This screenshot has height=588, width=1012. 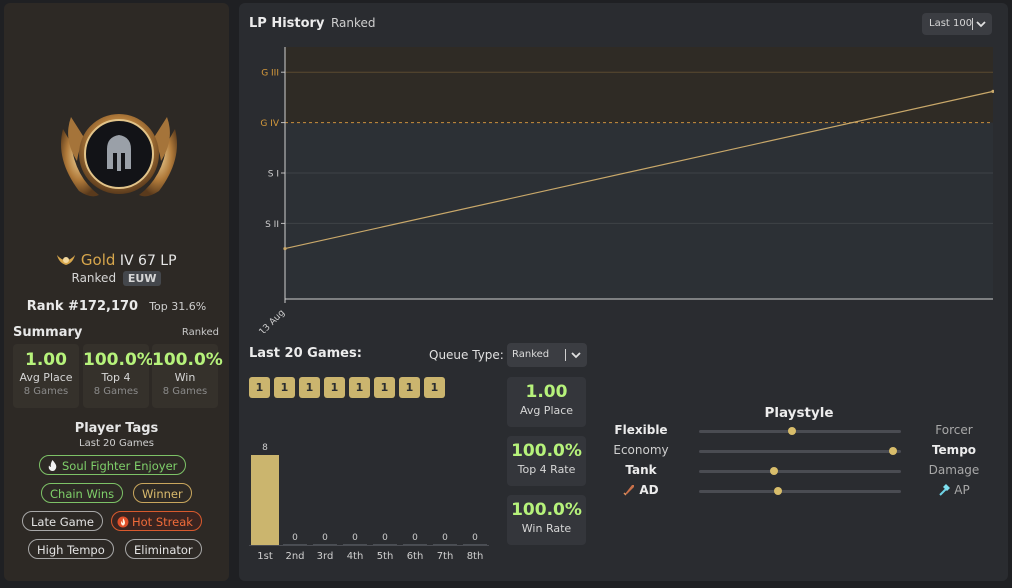 I want to click on playstyle-row-tank-damage: Tank Damage, so click(x=809, y=472).